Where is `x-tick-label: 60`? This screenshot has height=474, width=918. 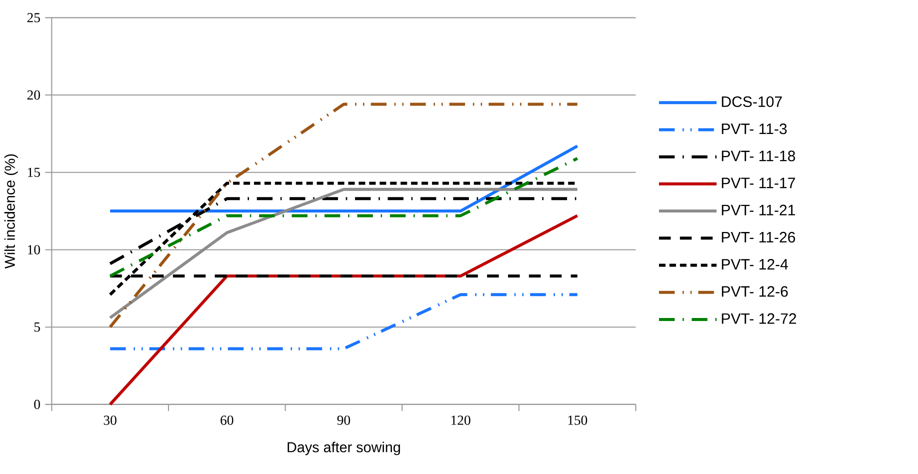
x-tick-label: 60 is located at coordinates (227, 420).